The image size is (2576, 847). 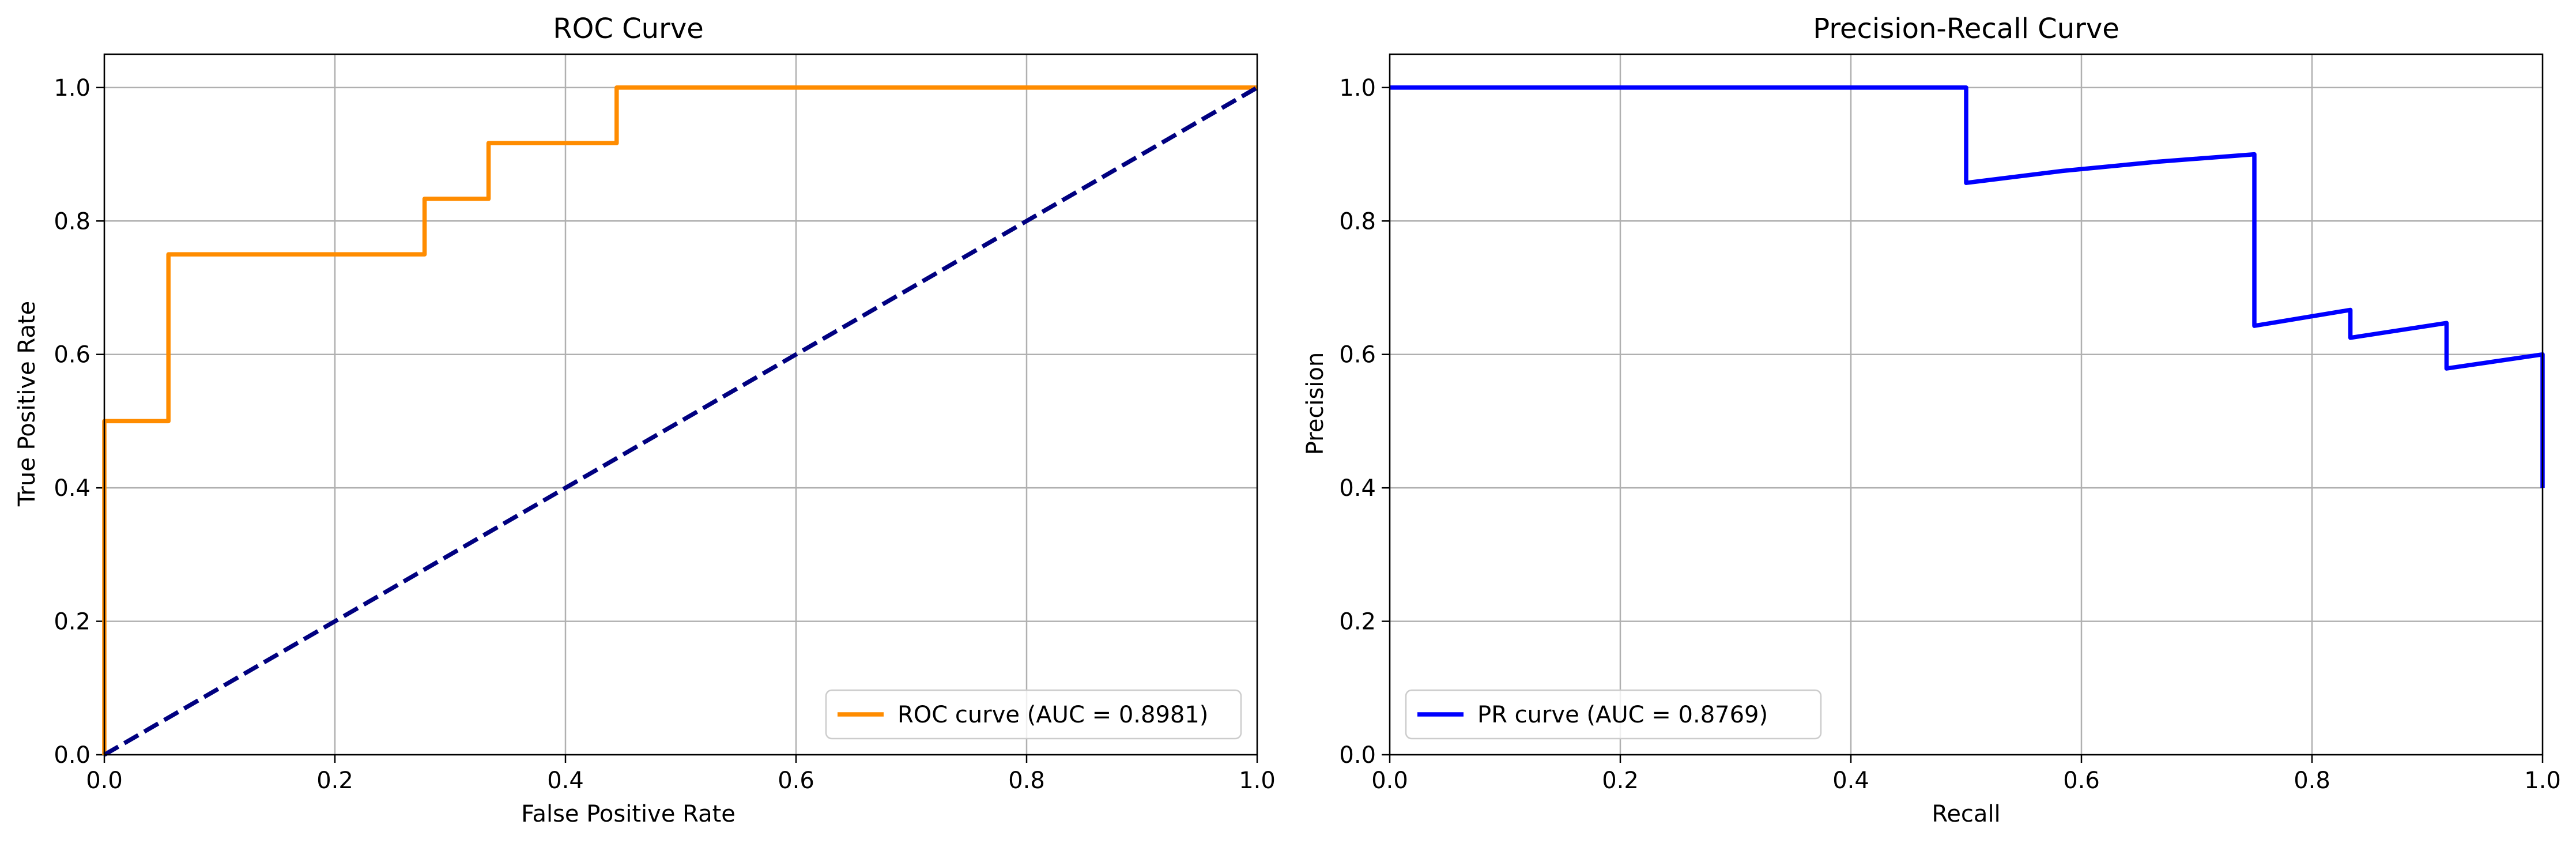 What do you see at coordinates (1052, 715) in the screenshot?
I see `roc-legend-label: ROC curve (AUC = 0.8981)` at bounding box center [1052, 715].